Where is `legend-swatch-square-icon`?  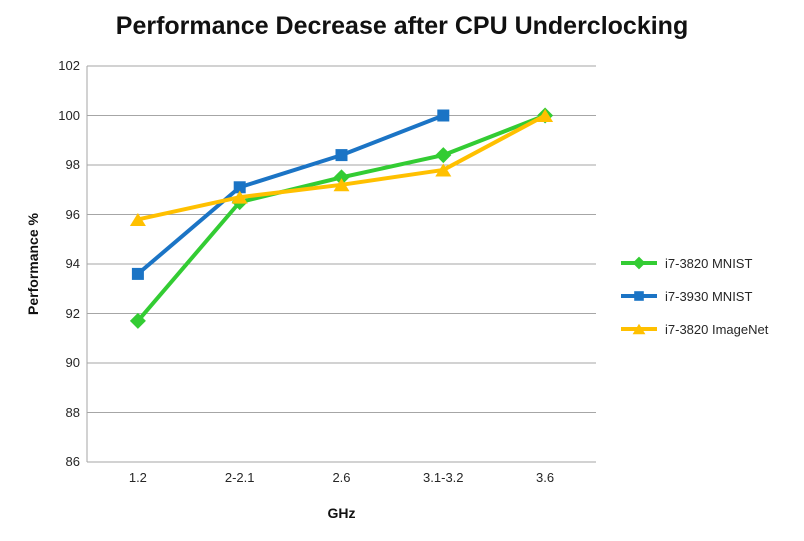
legend-swatch-square-icon is located at coordinates (639, 296).